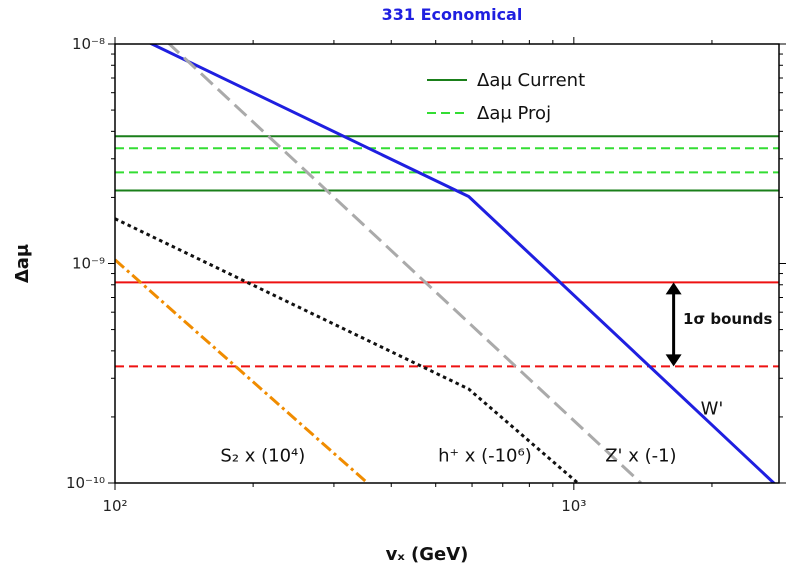 This screenshot has height=576, width=789. Describe the element at coordinates (88, 44) in the screenshot. I see `y-tick-label-2: 10⁻⁸` at that location.